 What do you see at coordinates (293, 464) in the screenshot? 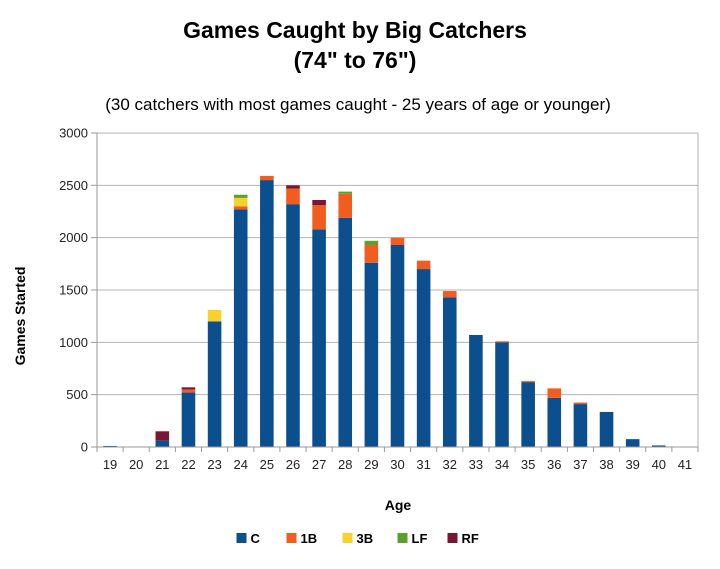
I see `x-tick-label: 26` at bounding box center [293, 464].